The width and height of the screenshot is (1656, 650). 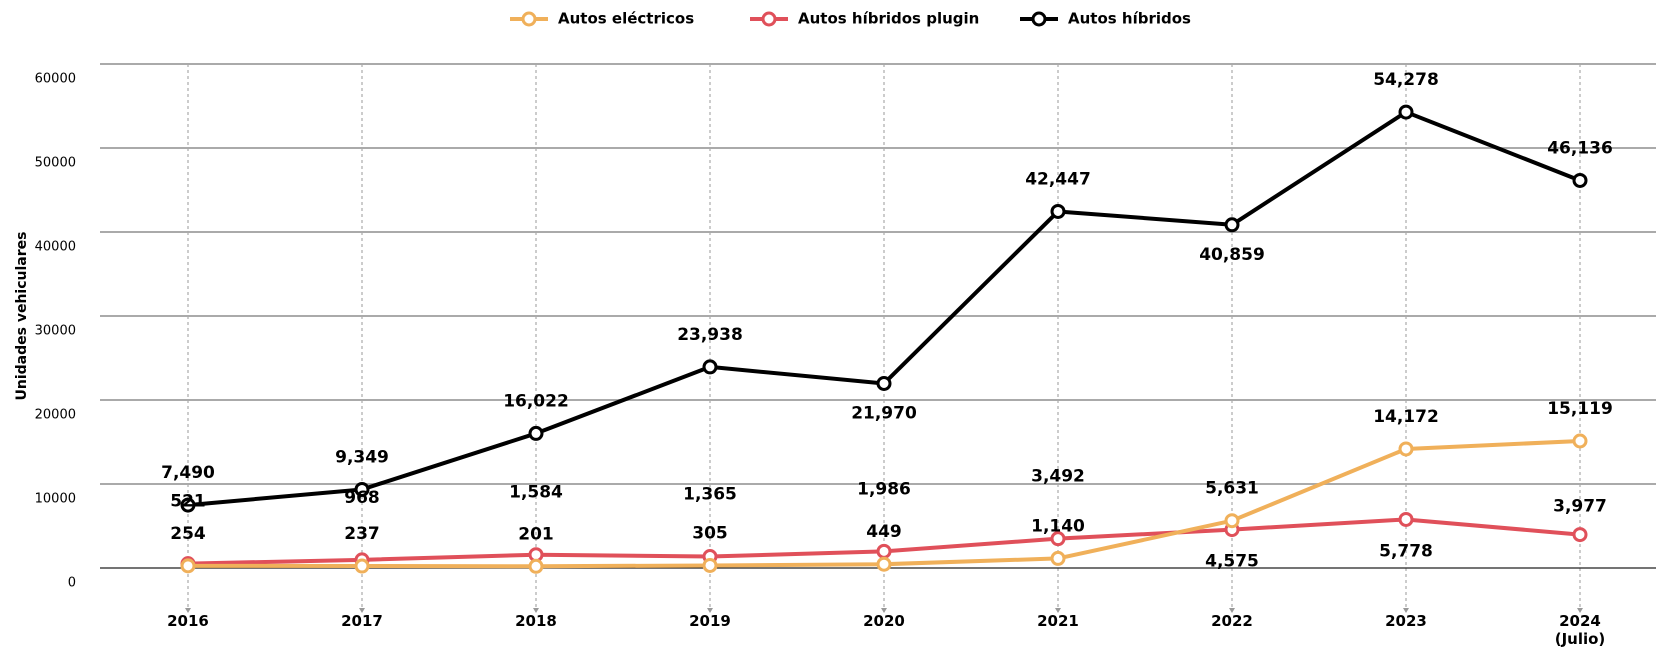 I want to click on x-tick-label: 2018, so click(x=536, y=621).